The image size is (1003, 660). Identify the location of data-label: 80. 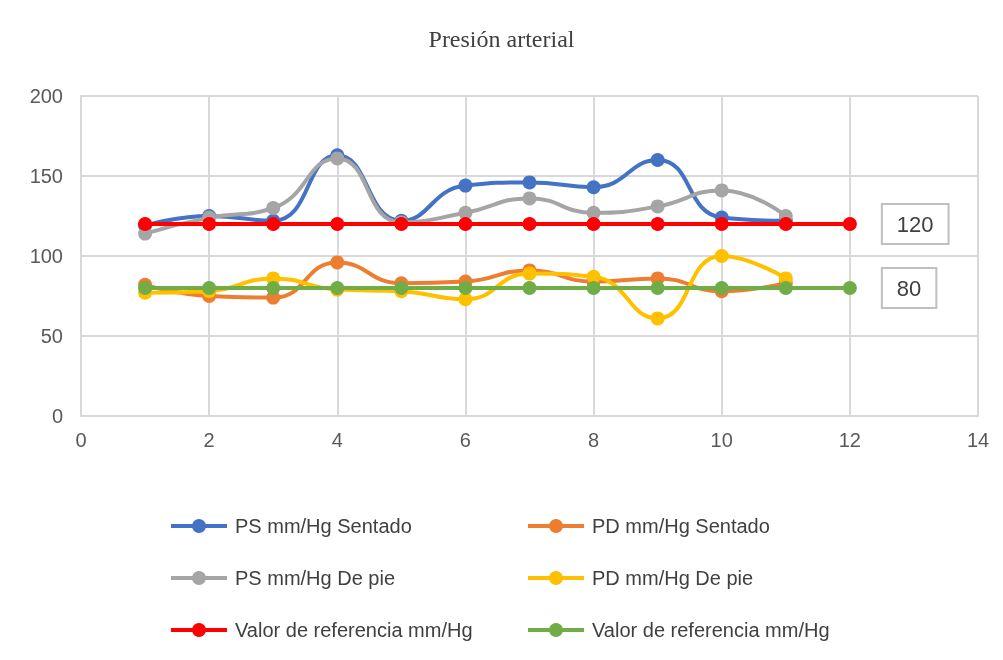
(909, 288).